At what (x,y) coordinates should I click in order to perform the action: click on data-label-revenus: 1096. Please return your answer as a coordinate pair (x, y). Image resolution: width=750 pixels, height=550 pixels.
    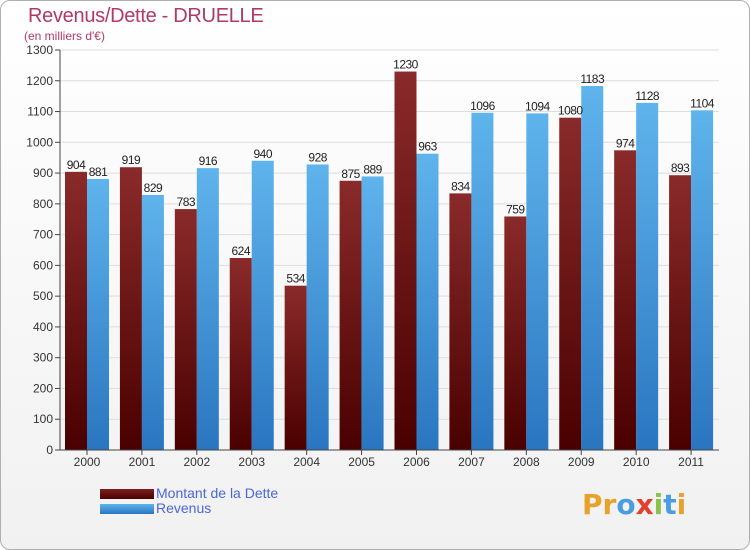
    Looking at the image, I should click on (483, 106).